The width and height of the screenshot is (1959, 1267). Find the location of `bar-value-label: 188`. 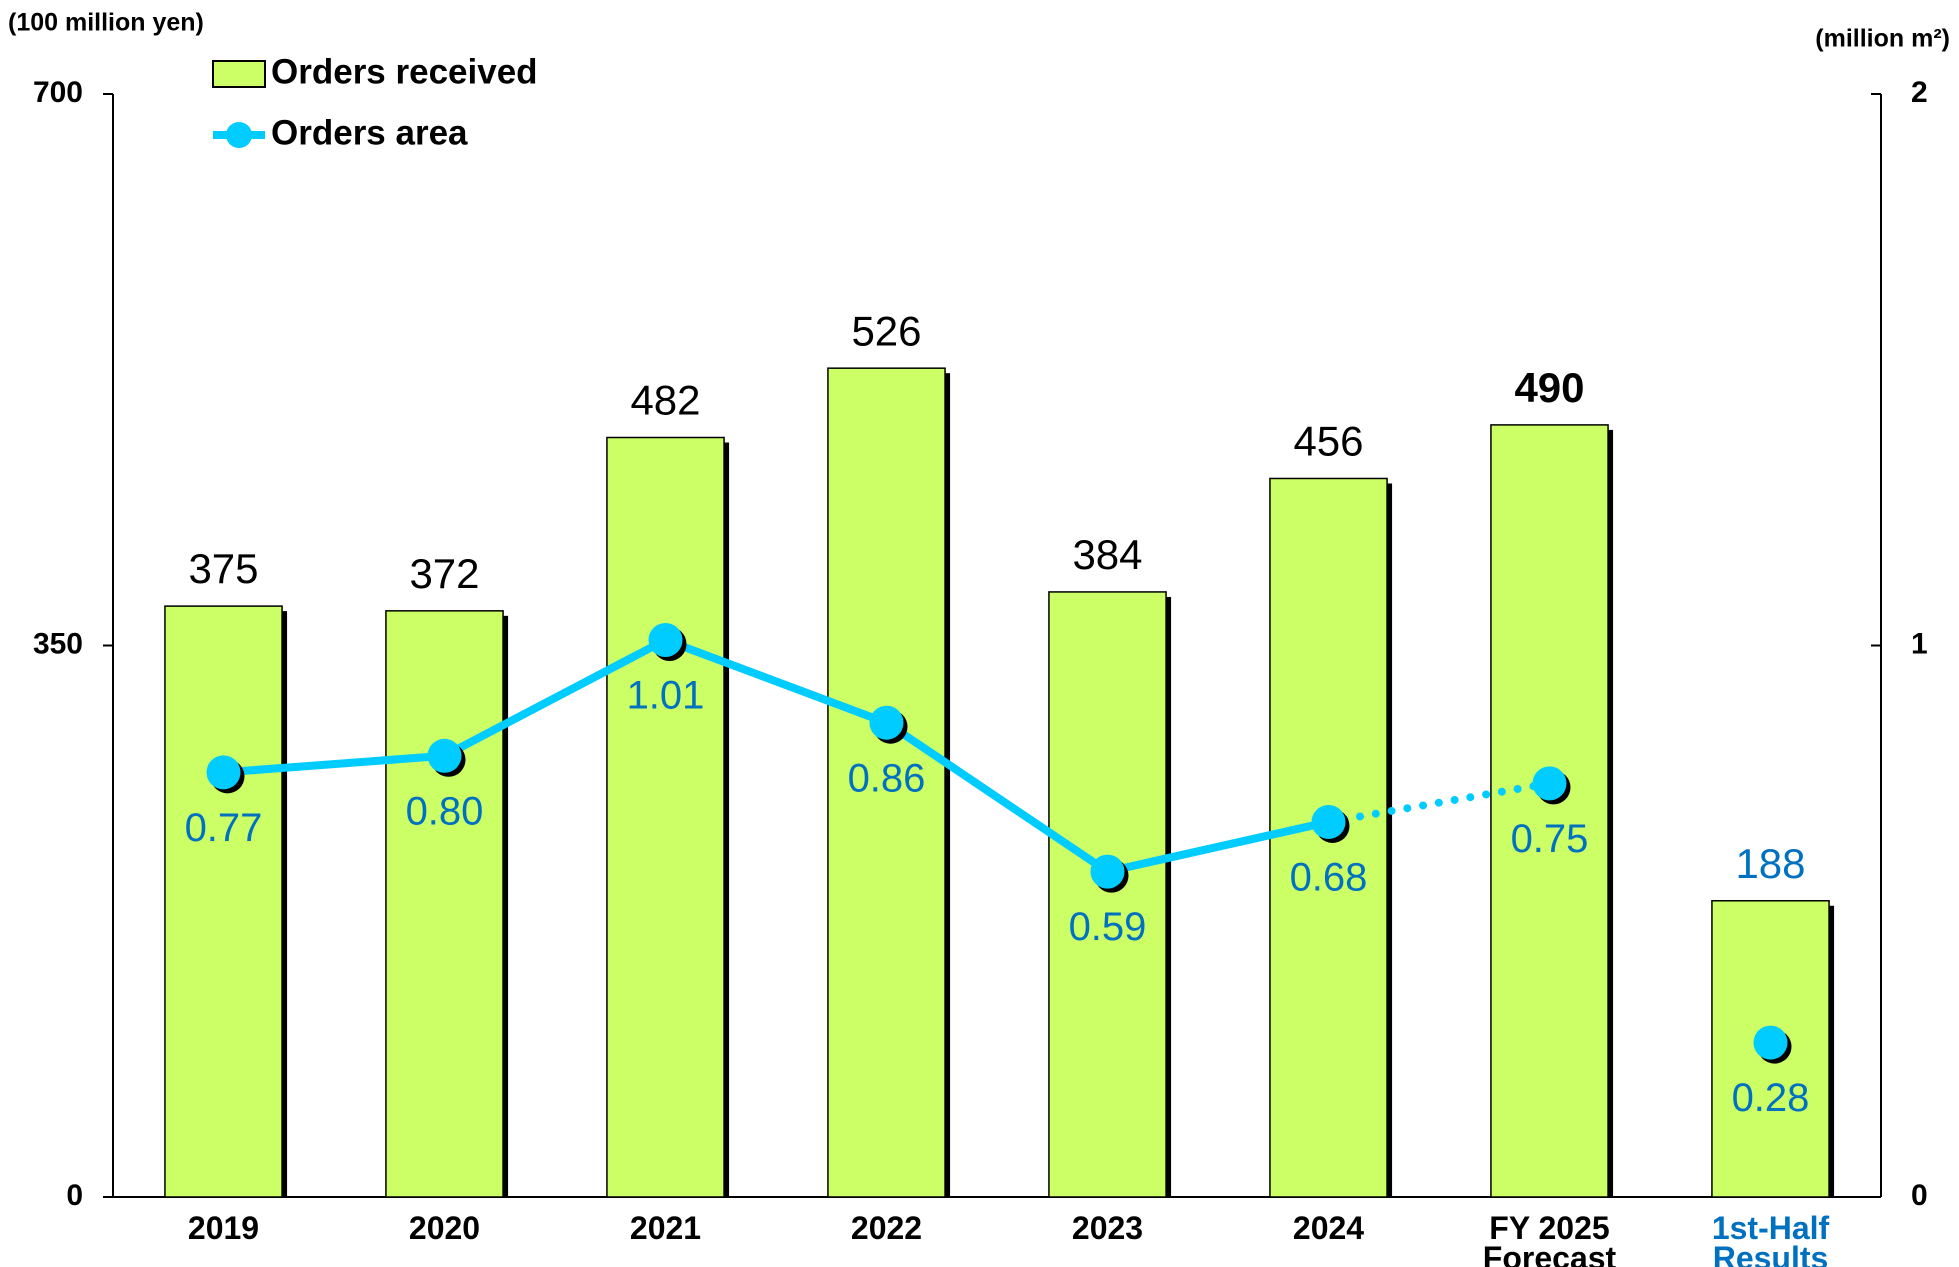

bar-value-label: 188 is located at coordinates (1770, 863).